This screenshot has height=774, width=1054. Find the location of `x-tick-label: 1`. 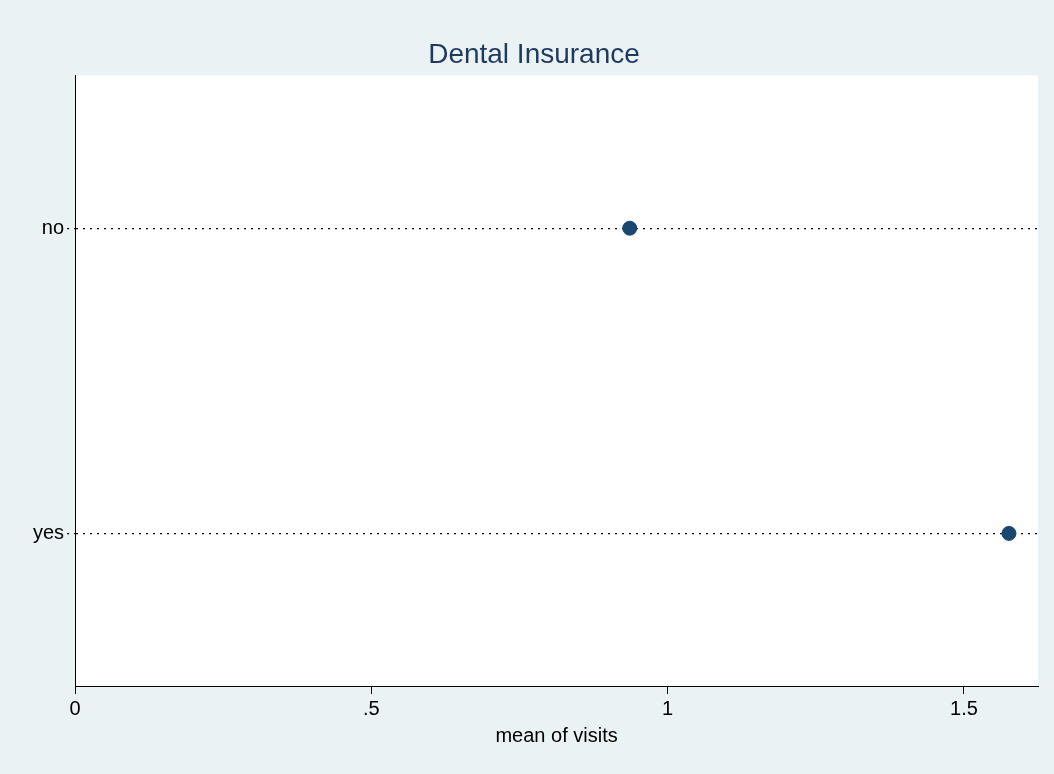

x-tick-label: 1 is located at coordinates (668, 707).